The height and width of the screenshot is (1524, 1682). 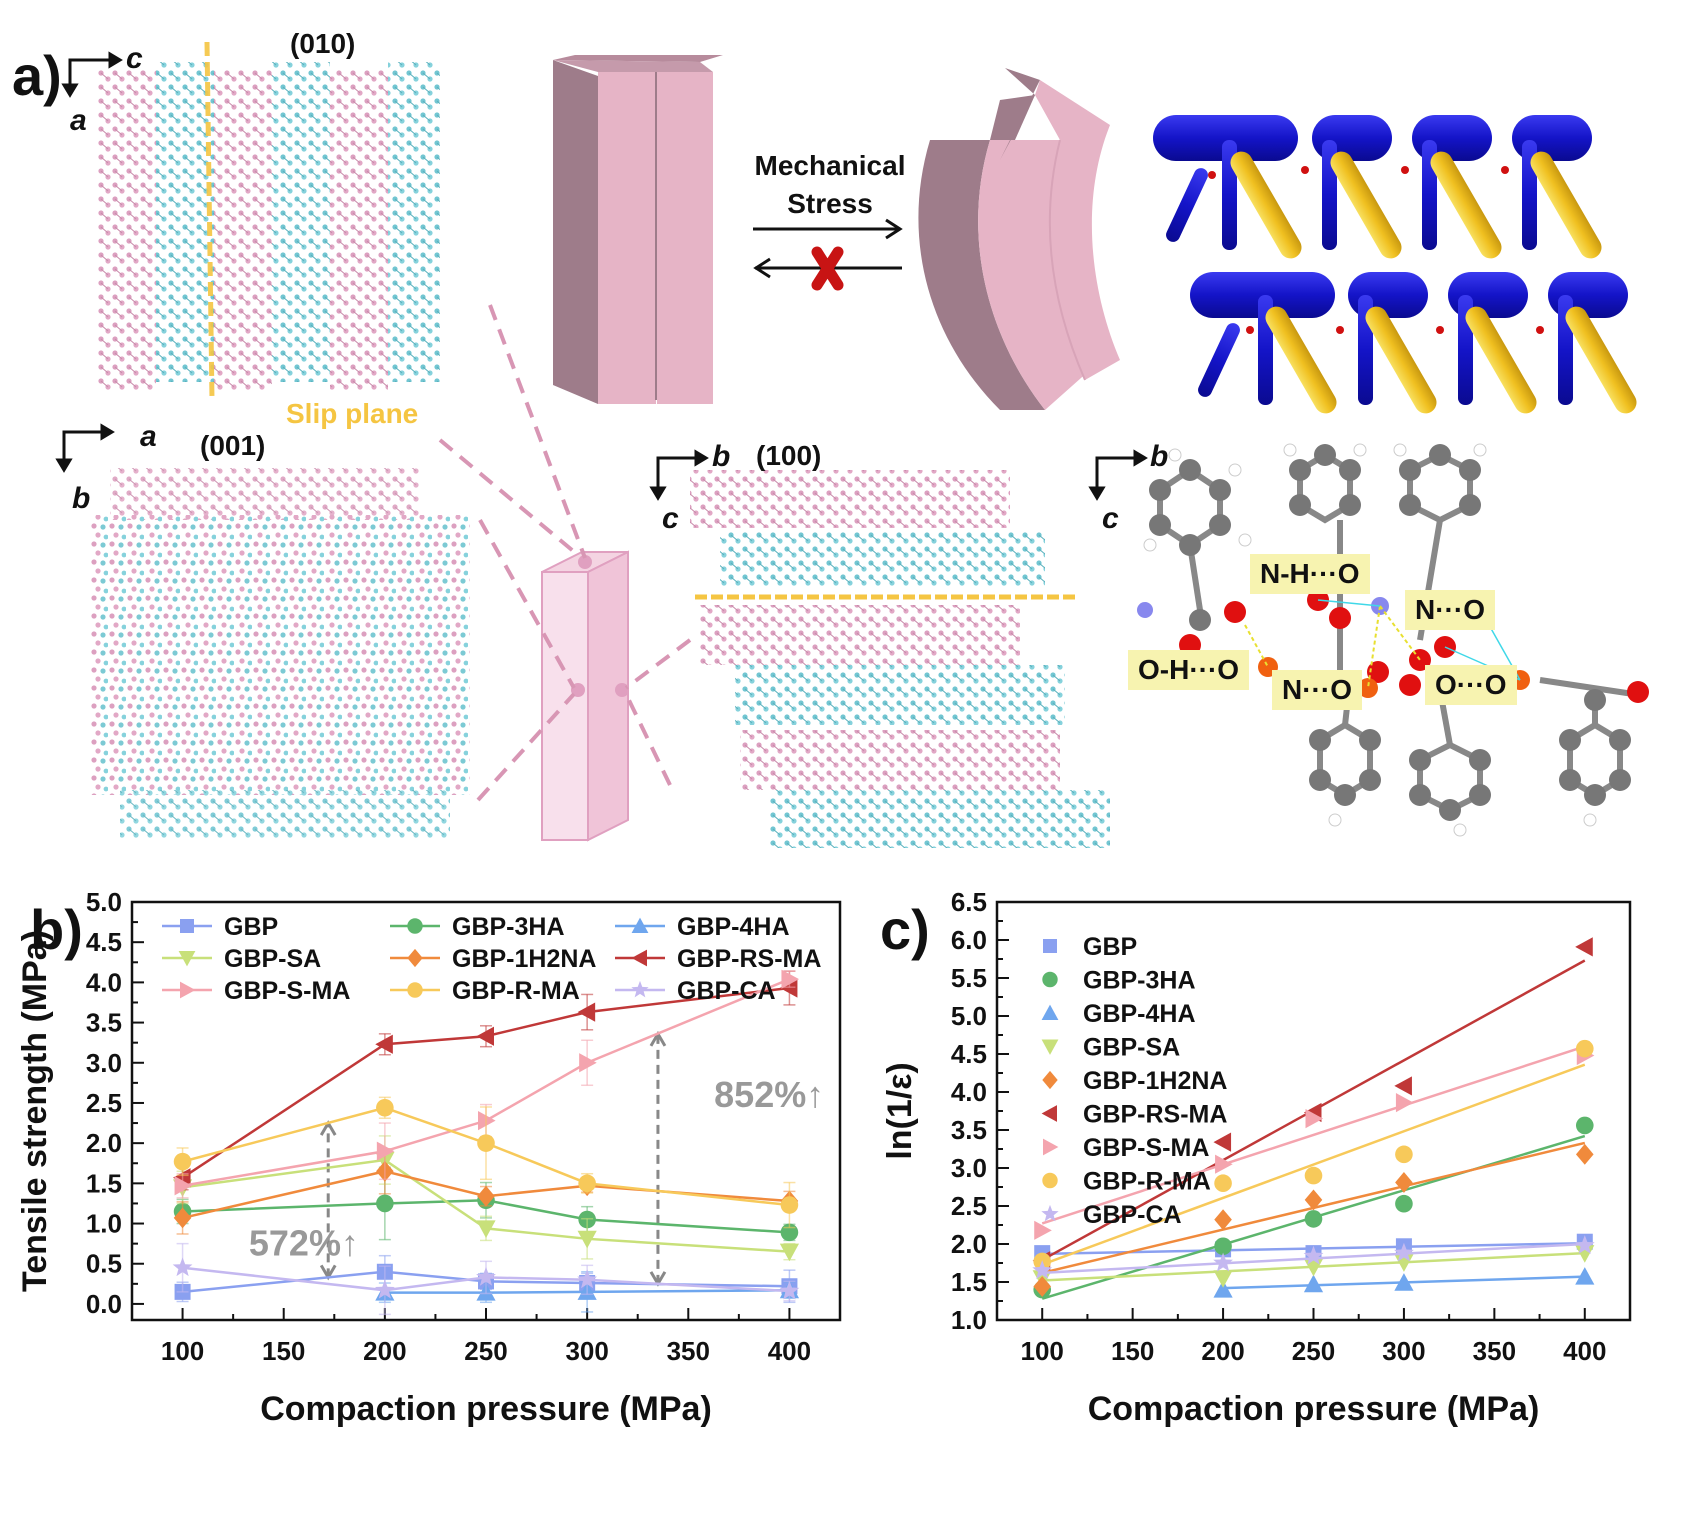 What do you see at coordinates (485, 1351) in the screenshot?
I see `x-tick-label: 250` at bounding box center [485, 1351].